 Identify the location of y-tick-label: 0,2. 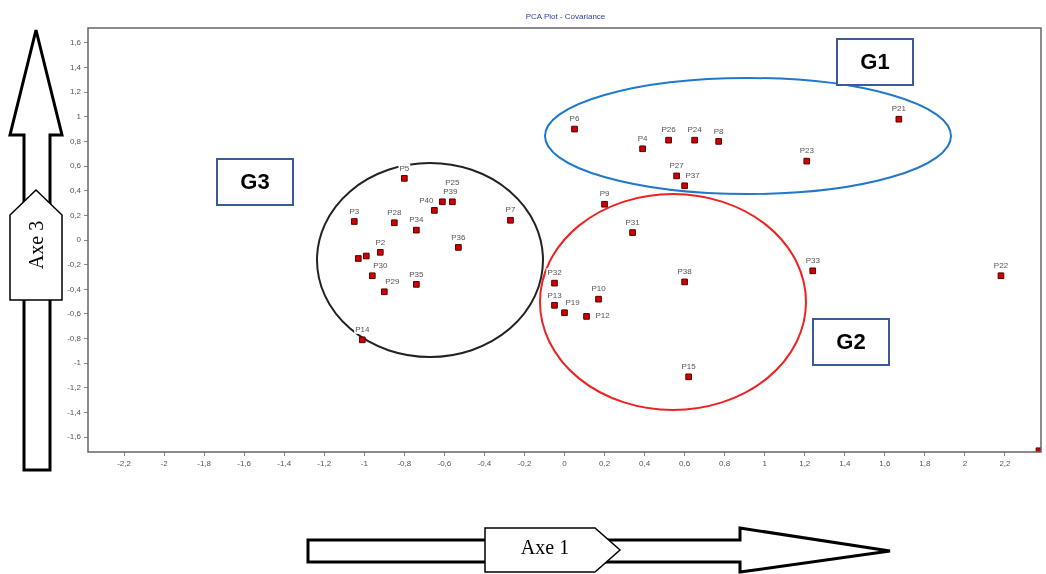
(75, 215).